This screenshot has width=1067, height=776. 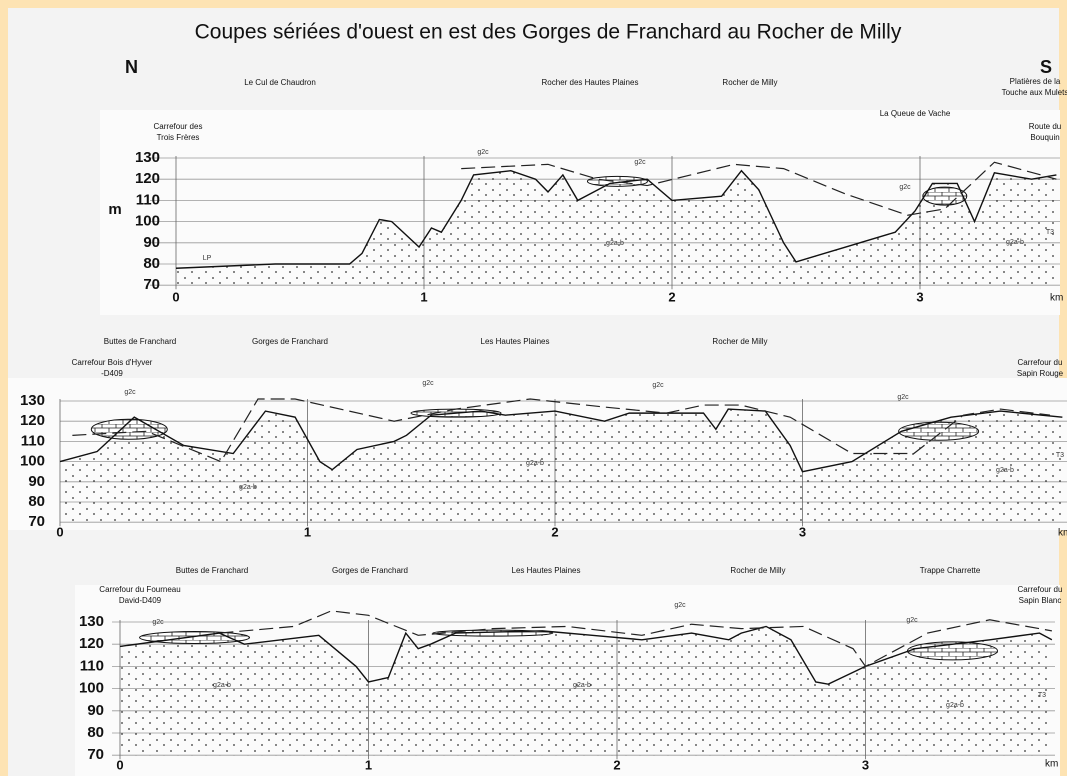 I want to click on site-label: Touche aux Mulets, so click(x=1034, y=92).